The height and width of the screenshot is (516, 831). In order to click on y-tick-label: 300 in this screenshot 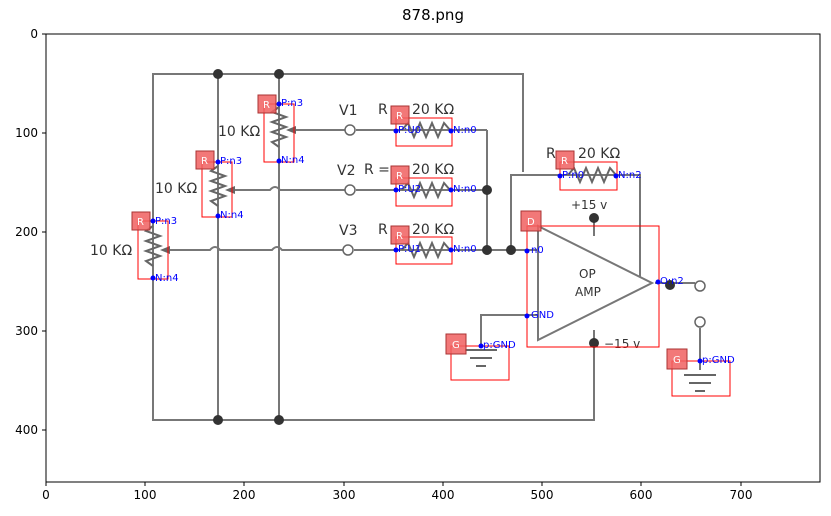, I will do `click(26, 331)`.